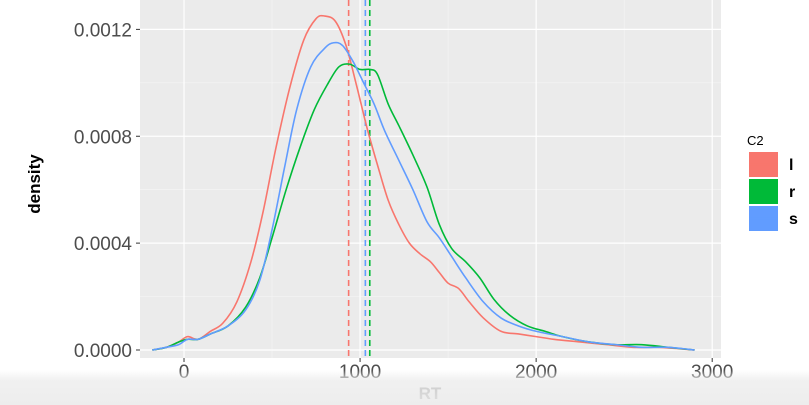 Image resolution: width=809 pixels, height=405 pixels. I want to click on y-tick-label: 0.0012, so click(103, 30).